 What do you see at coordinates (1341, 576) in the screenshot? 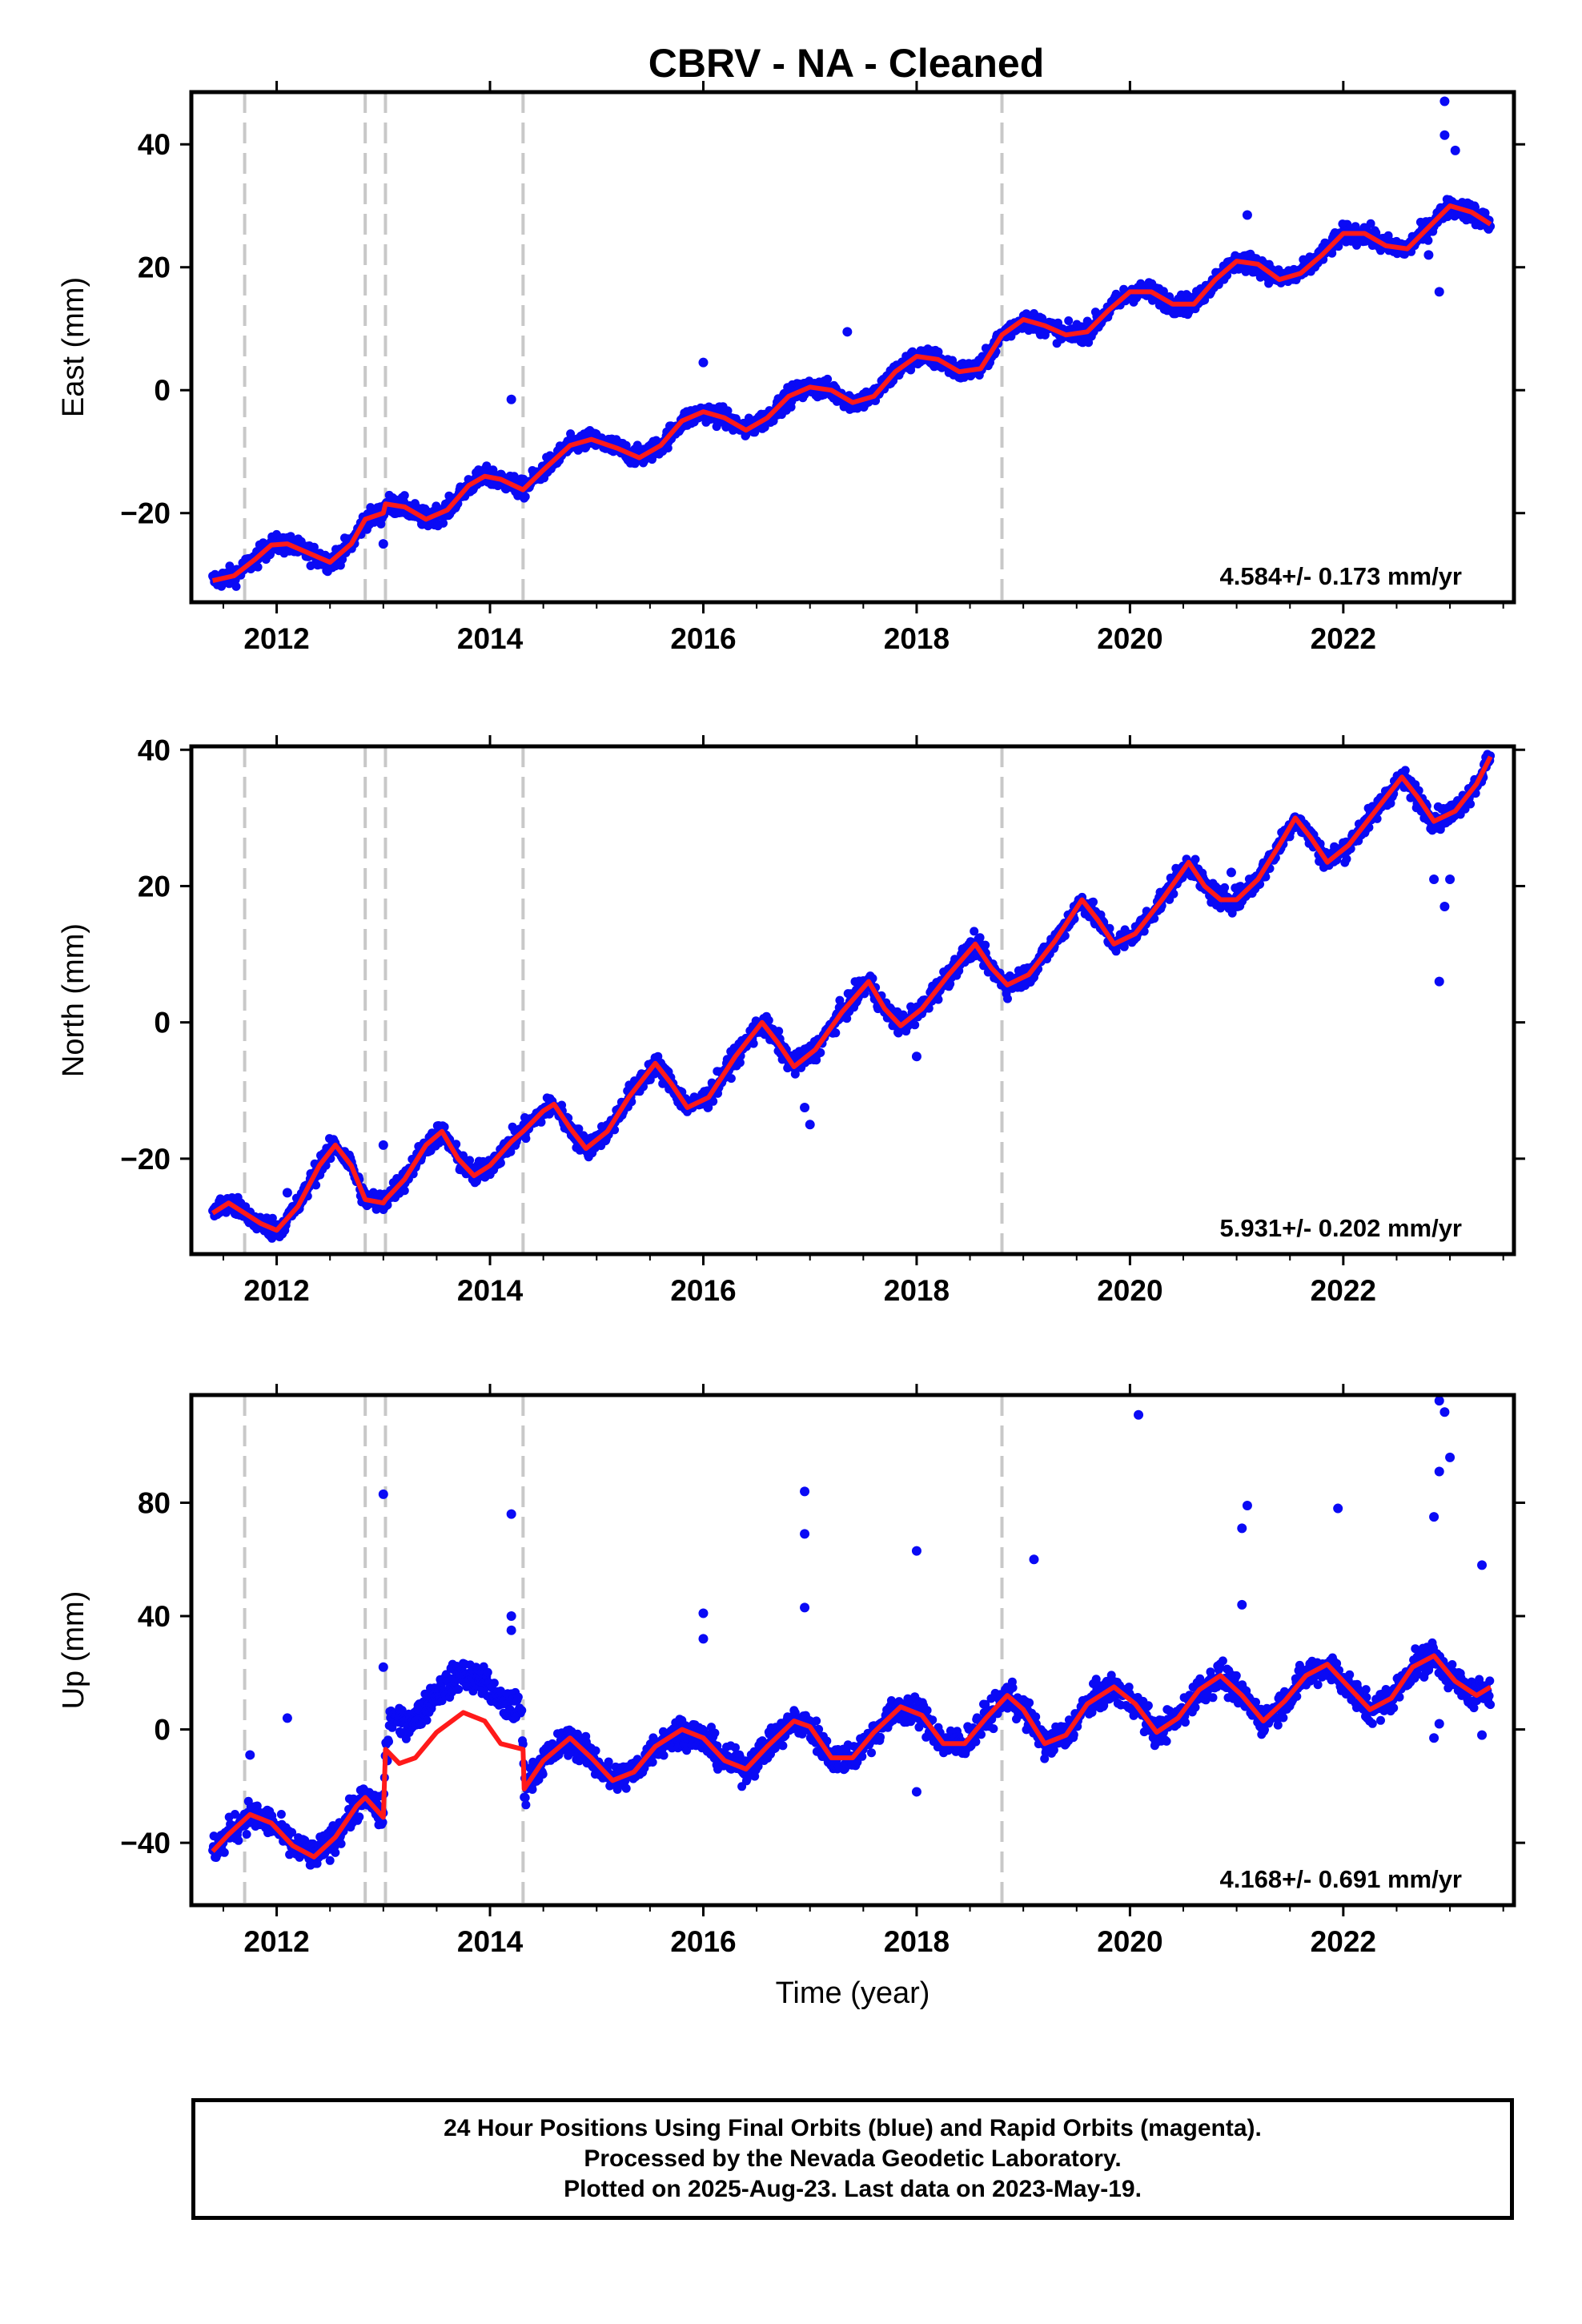
I see `velocity-label: 4.584+/- 0.173 mm/yr` at bounding box center [1341, 576].